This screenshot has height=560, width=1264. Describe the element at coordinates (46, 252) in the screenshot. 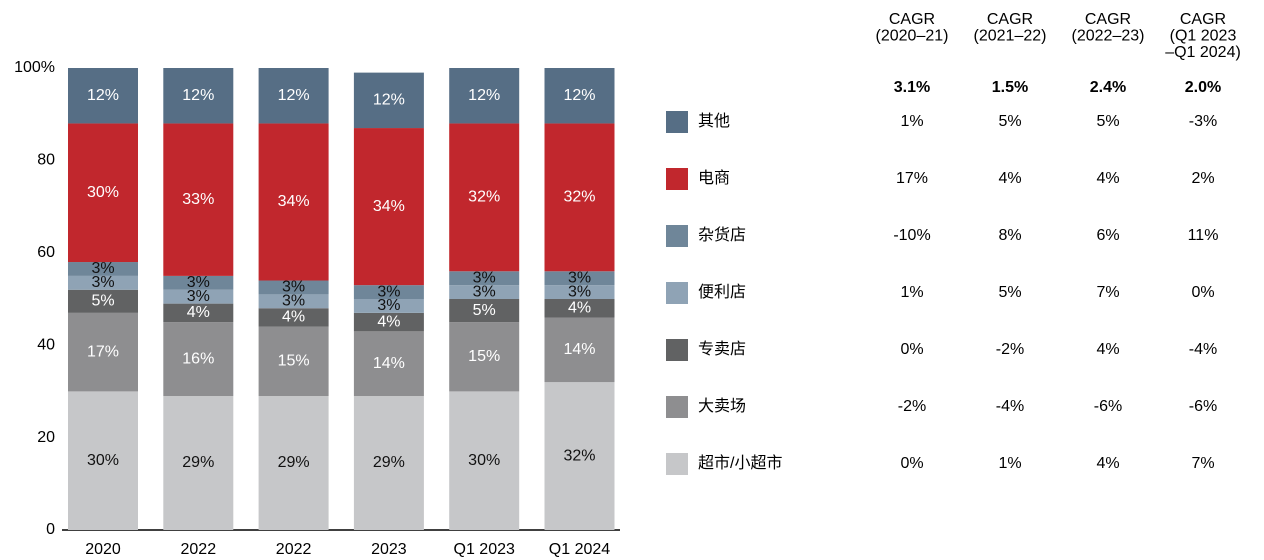

I see `y-tick-label: 60` at that location.